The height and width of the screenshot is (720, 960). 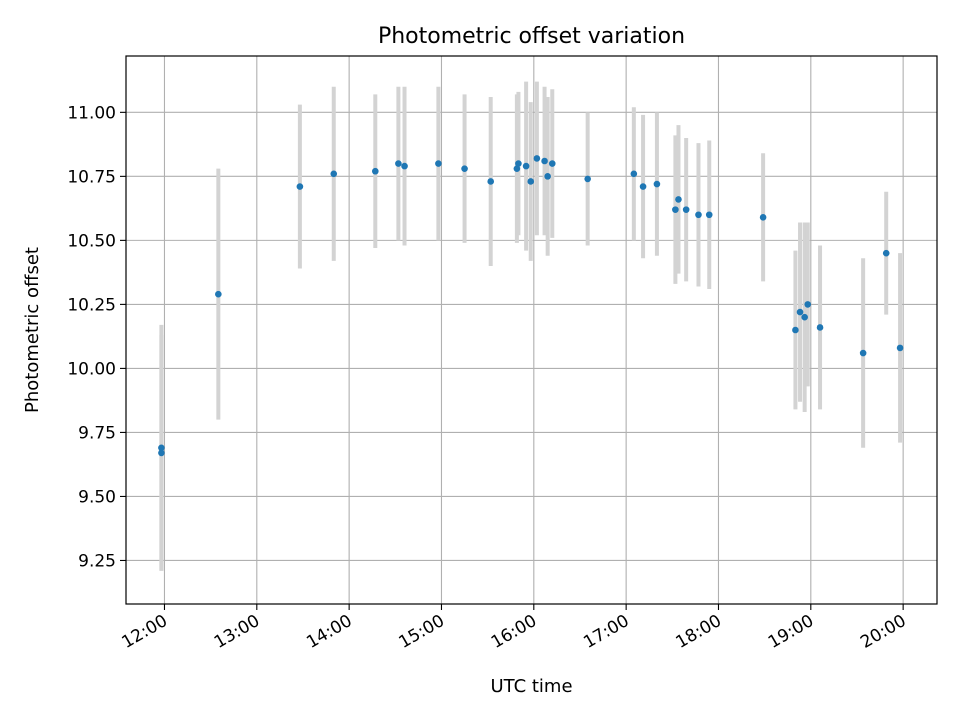 I want to click on y-tick-label: 9.25, so click(x=97, y=561).